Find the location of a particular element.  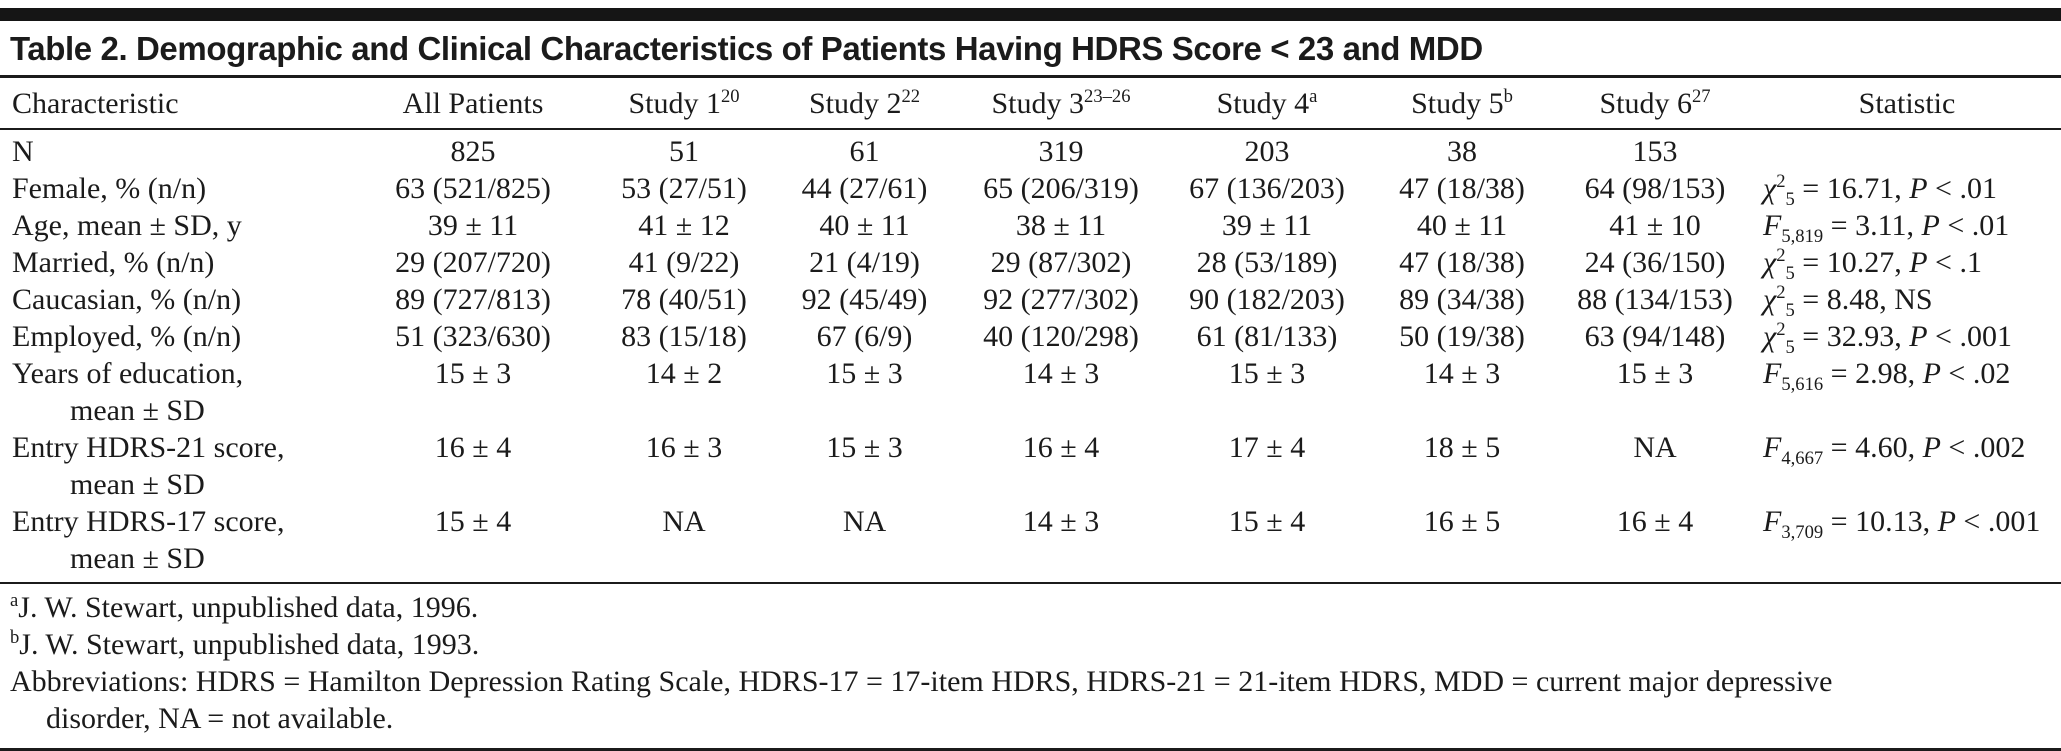

col-header-statistic: Statistic is located at coordinates (1907, 104).